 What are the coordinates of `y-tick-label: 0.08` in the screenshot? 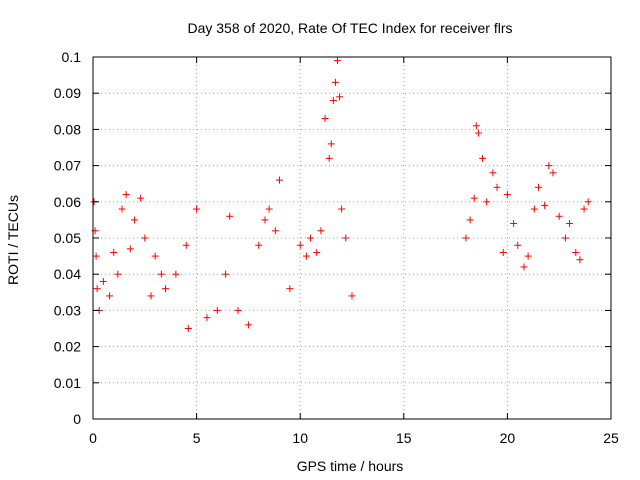 It's located at (67, 129).